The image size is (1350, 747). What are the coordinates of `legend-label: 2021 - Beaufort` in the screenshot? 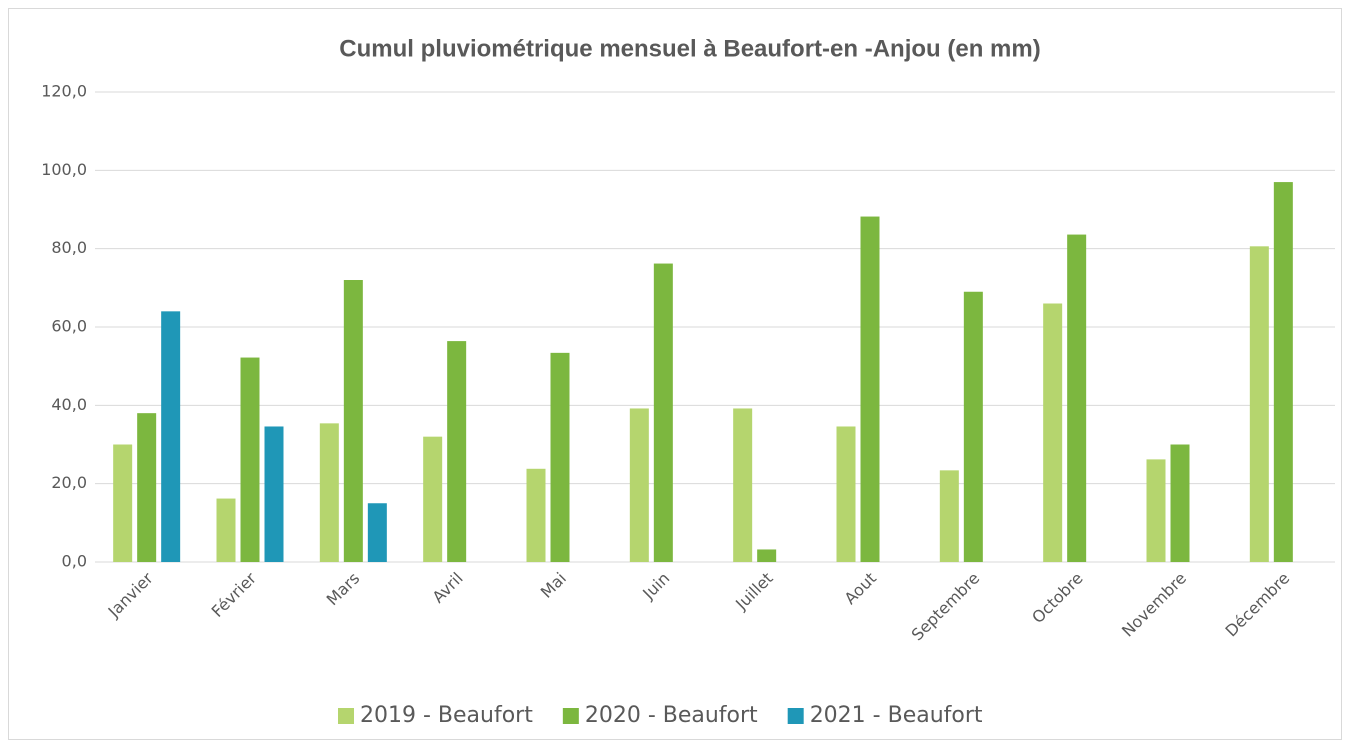 It's located at (896, 715).